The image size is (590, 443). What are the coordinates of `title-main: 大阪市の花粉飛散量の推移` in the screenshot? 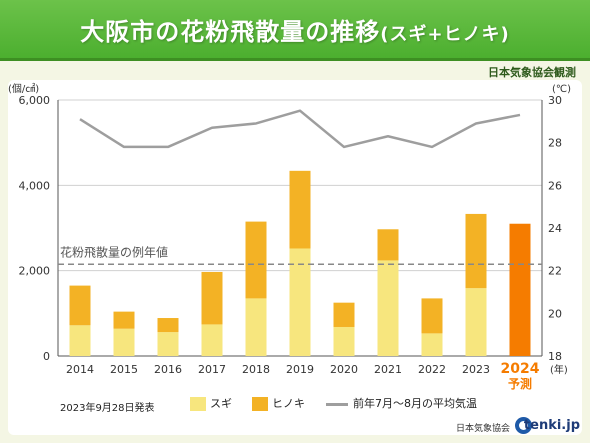 It's located at (230, 32).